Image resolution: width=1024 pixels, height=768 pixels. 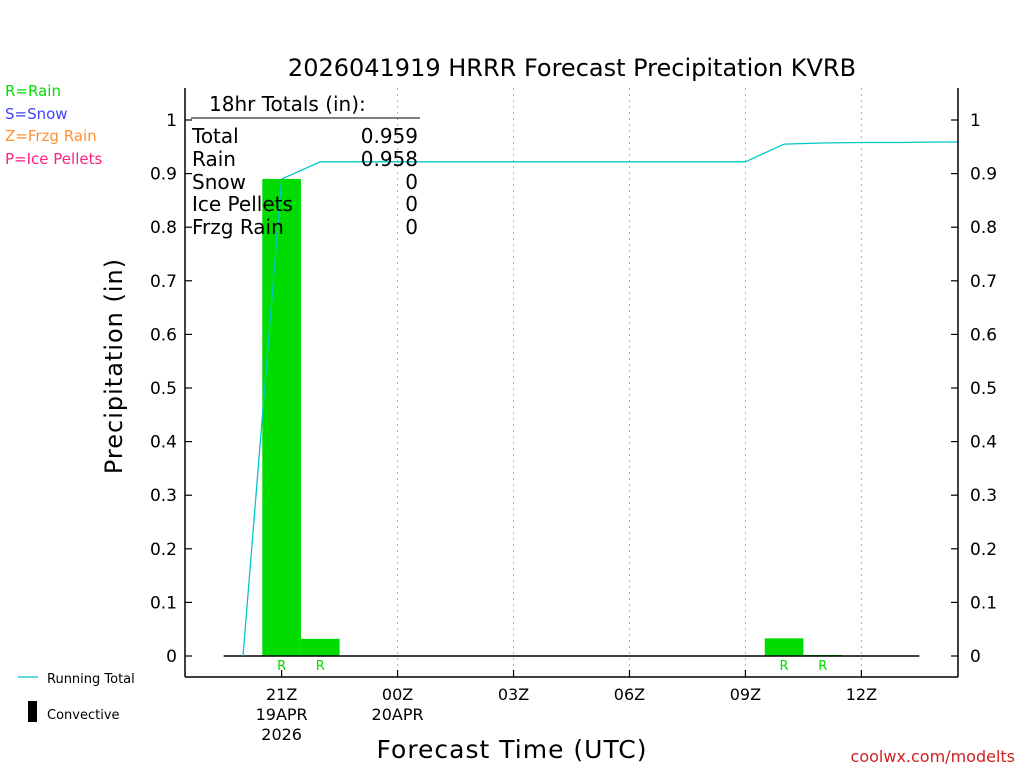 I want to click on x-tick-label: 2026, so click(x=281, y=734).